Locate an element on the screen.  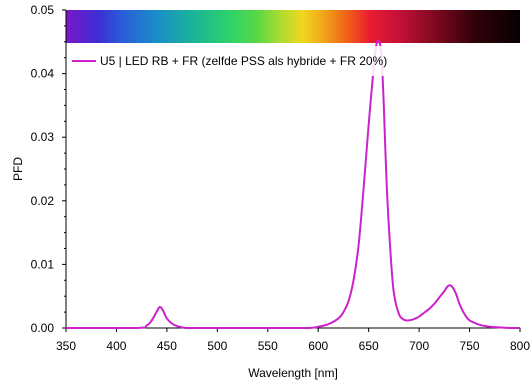
y-tick-label: 0.05 is located at coordinates (43, 10).